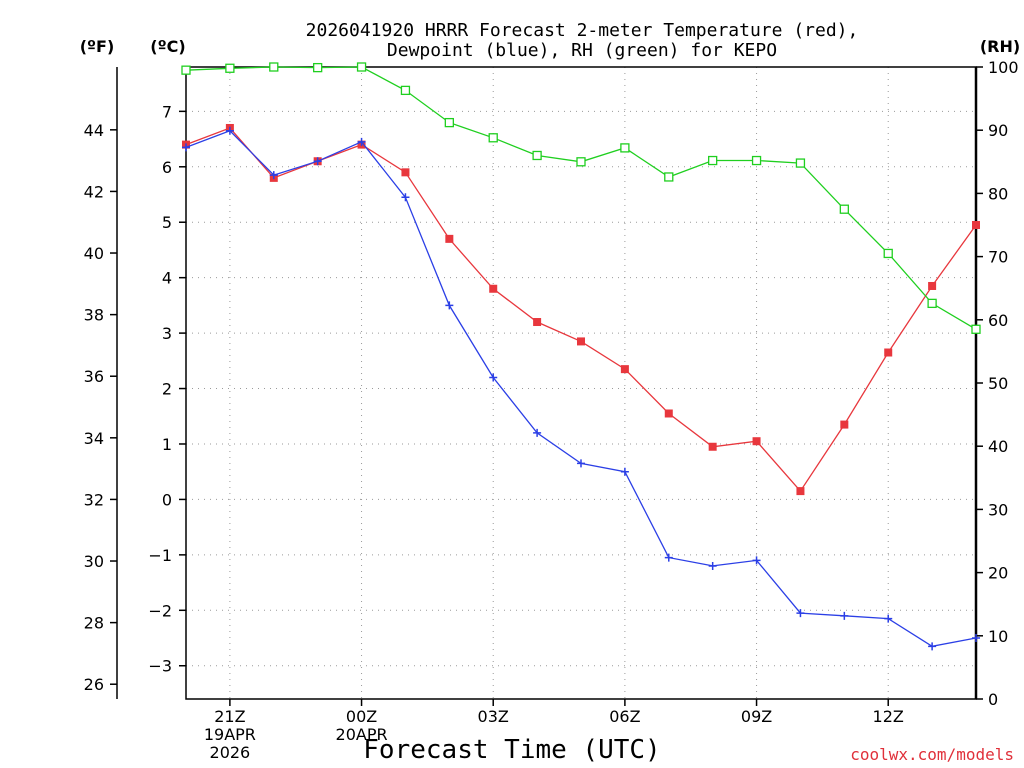 The width and height of the screenshot is (1024, 768). What do you see at coordinates (582, 50) in the screenshot?
I see `chart-title-line-2: Dewpoint (blue), RH (green) for KEPO` at bounding box center [582, 50].